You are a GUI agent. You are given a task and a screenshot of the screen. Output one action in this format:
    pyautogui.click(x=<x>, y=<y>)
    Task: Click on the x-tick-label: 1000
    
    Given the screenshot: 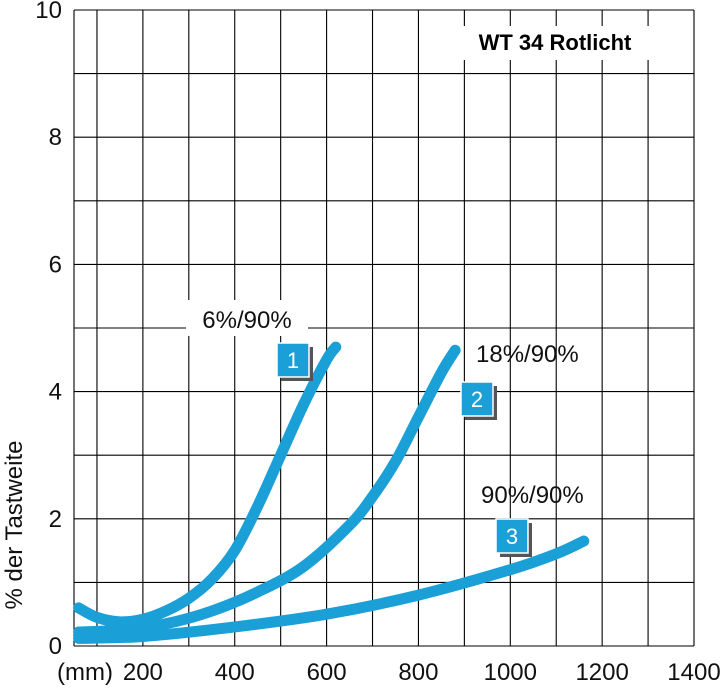 What is the action you would take?
    pyautogui.click(x=510, y=672)
    